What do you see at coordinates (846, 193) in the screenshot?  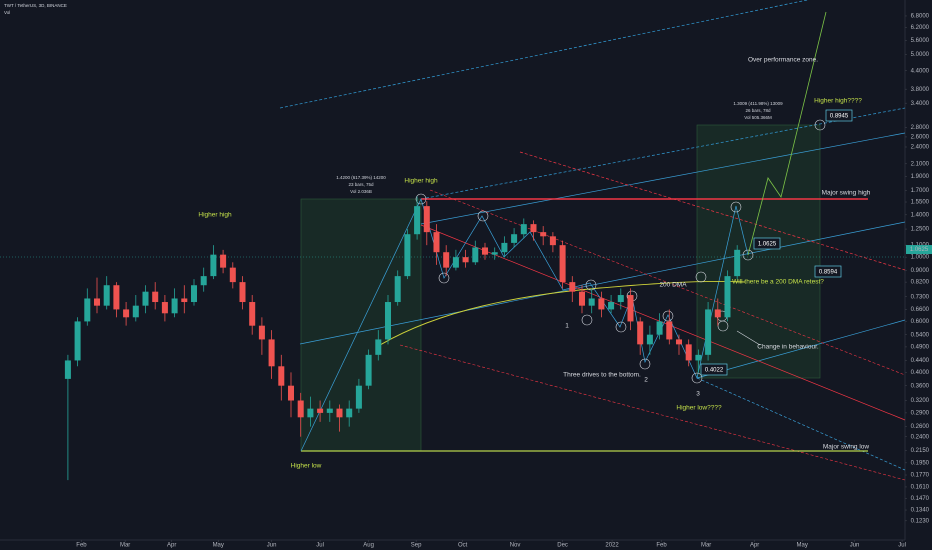 I see `annotation: Major swing high` at bounding box center [846, 193].